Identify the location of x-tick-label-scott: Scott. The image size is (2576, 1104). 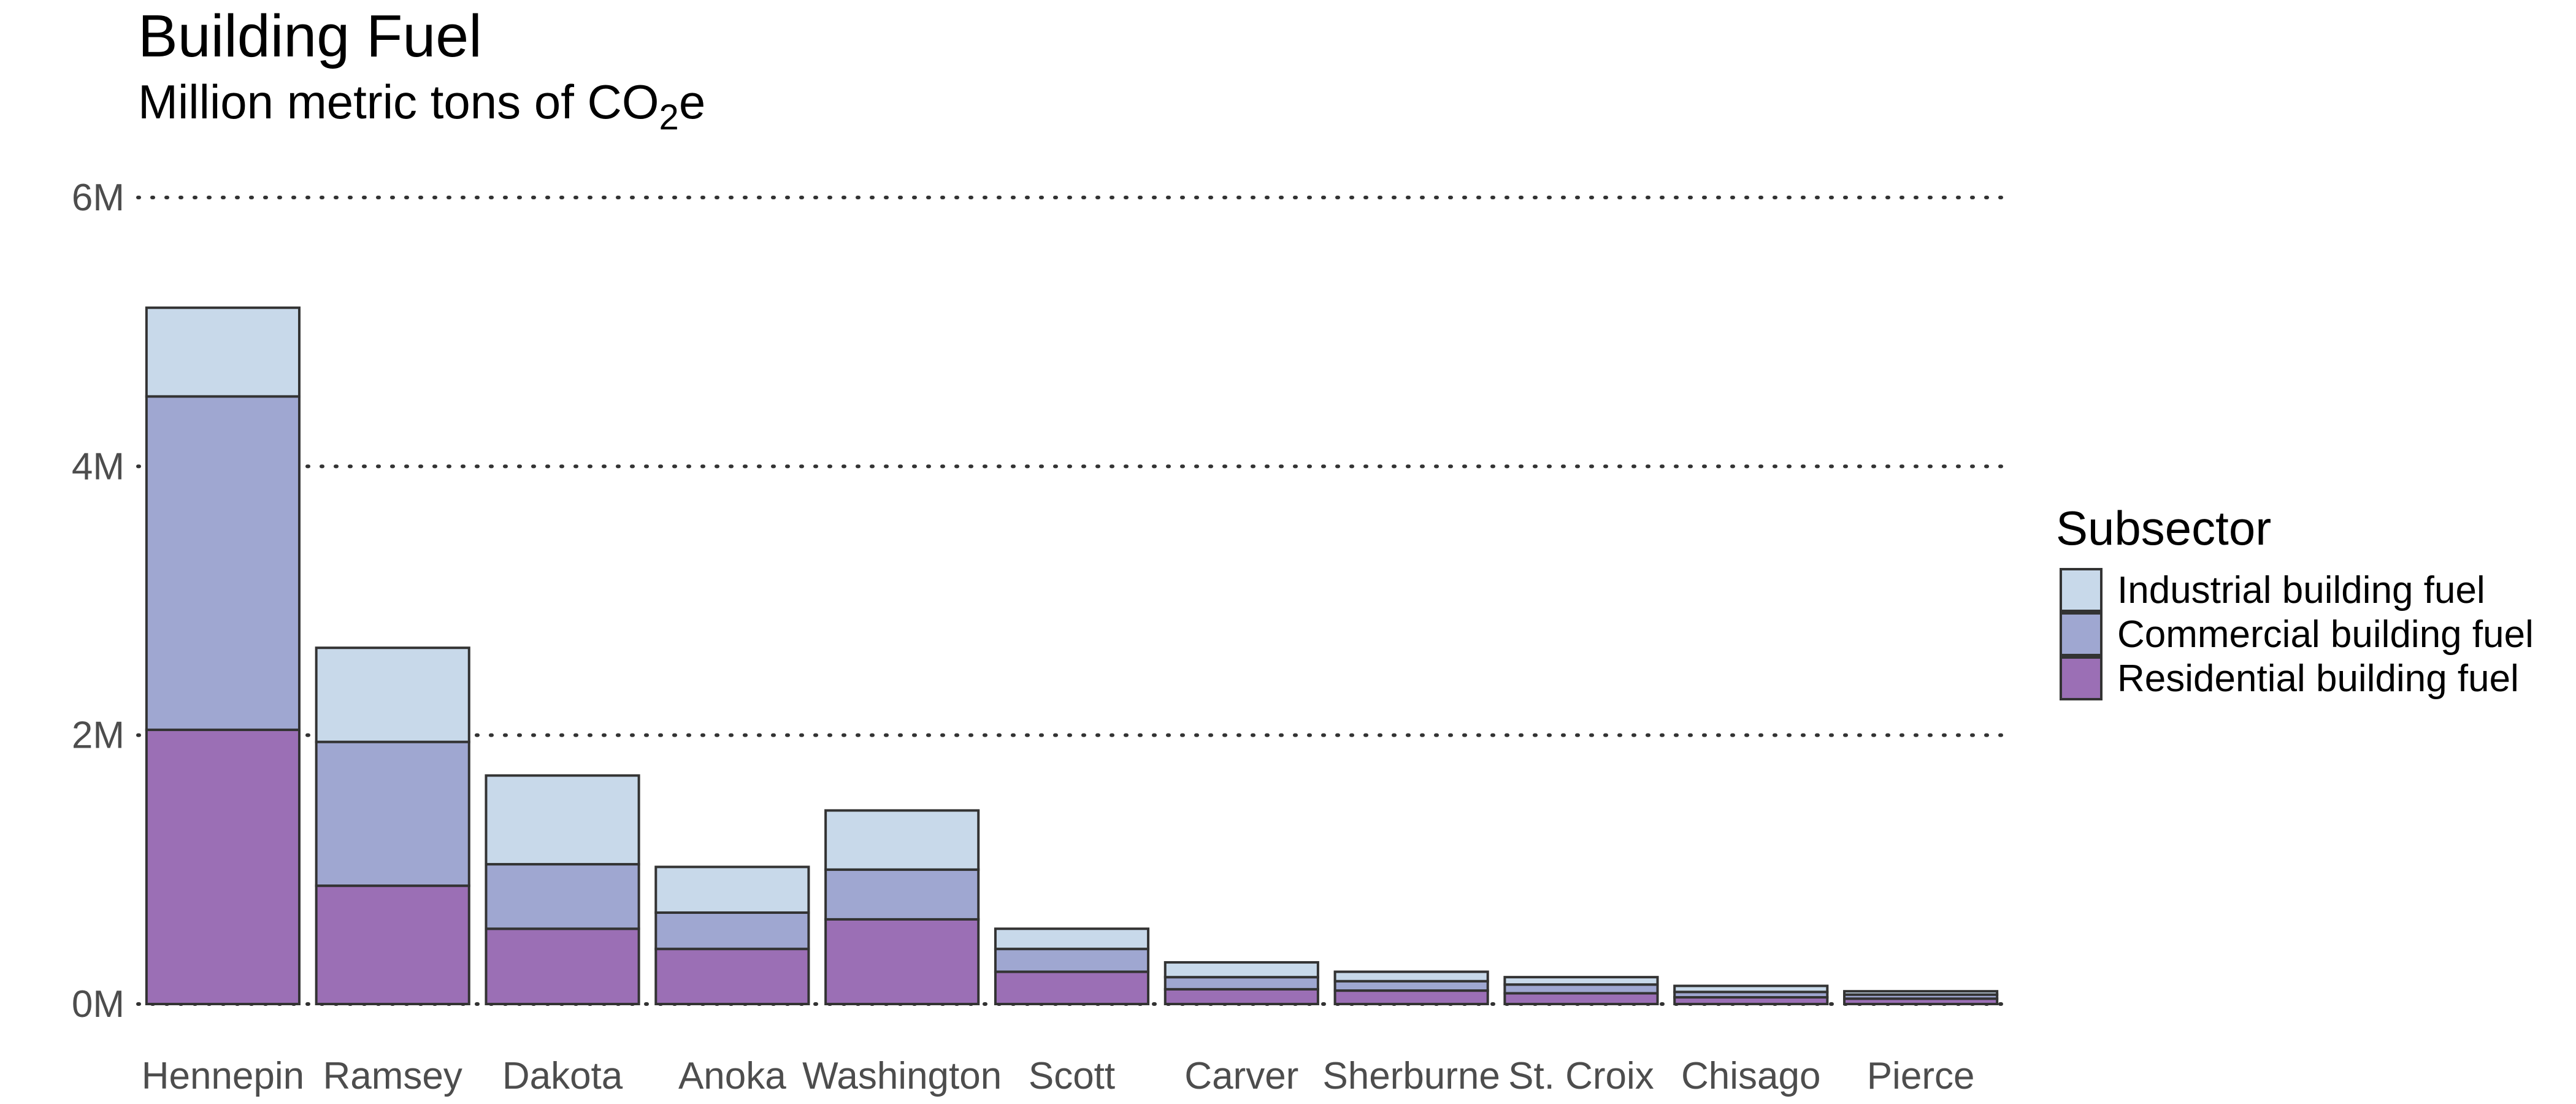
(1072, 1076).